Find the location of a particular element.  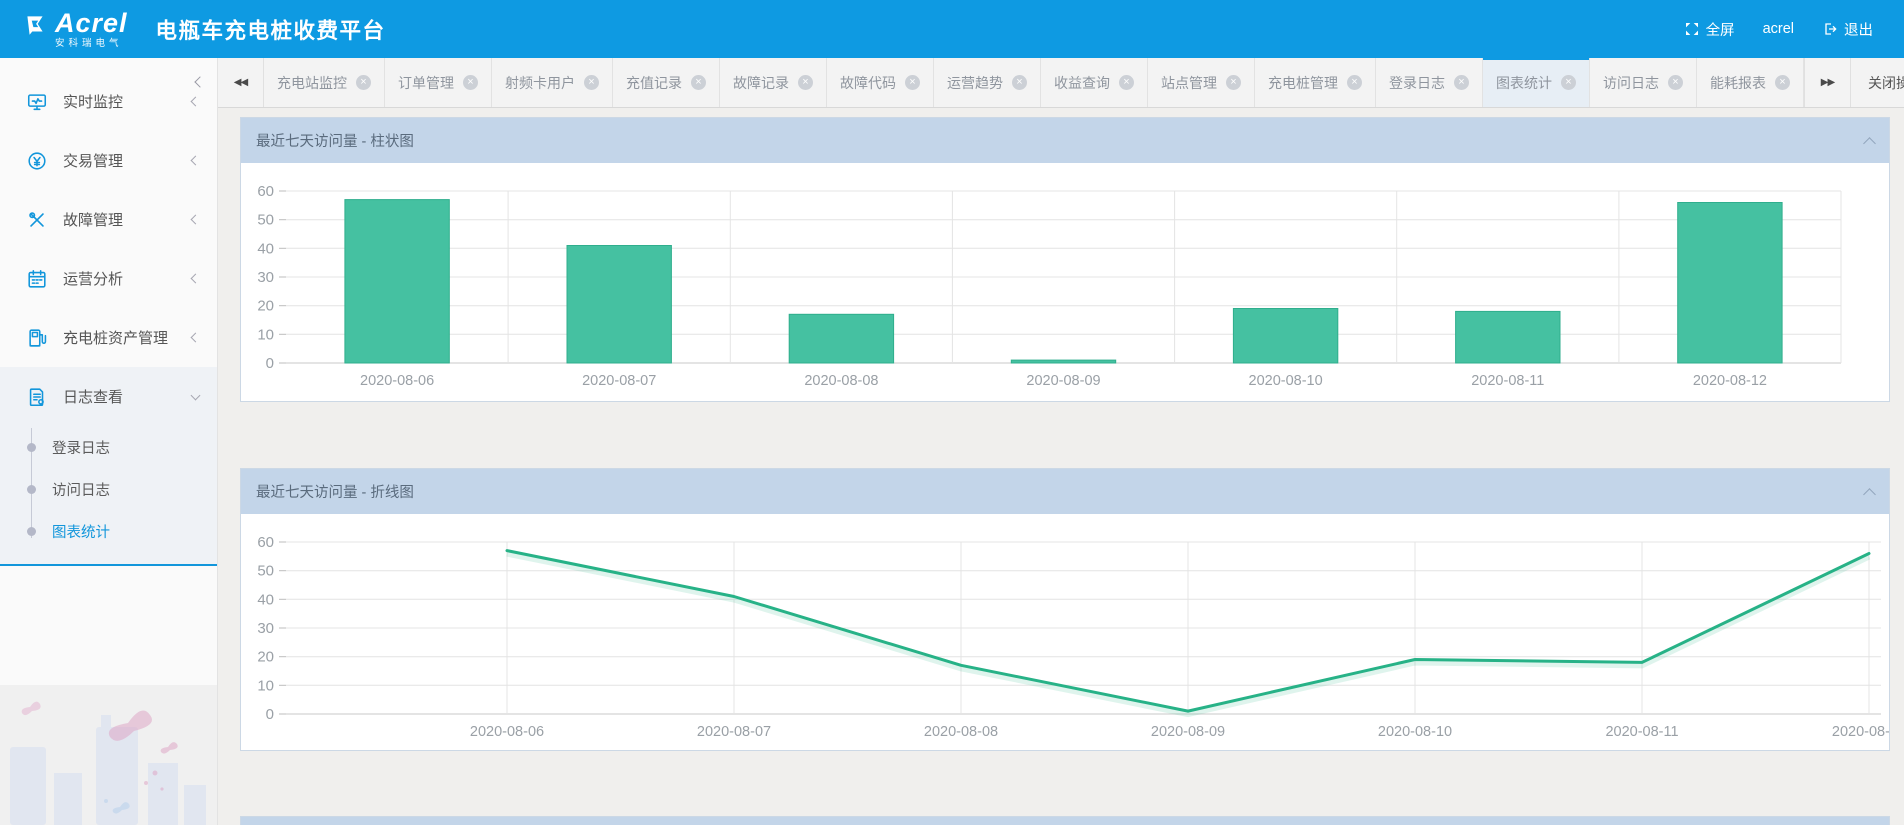

sidebar-item: 运营分析 is located at coordinates (108, 278).